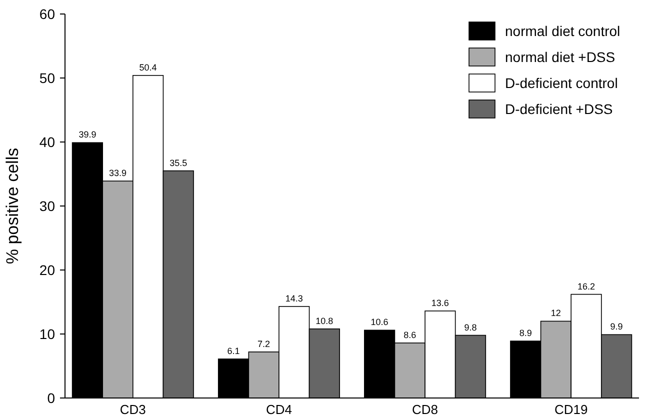 This screenshot has width=647, height=418. Describe the element at coordinates (47, 142) in the screenshot. I see `y-tick-label: 40` at that location.